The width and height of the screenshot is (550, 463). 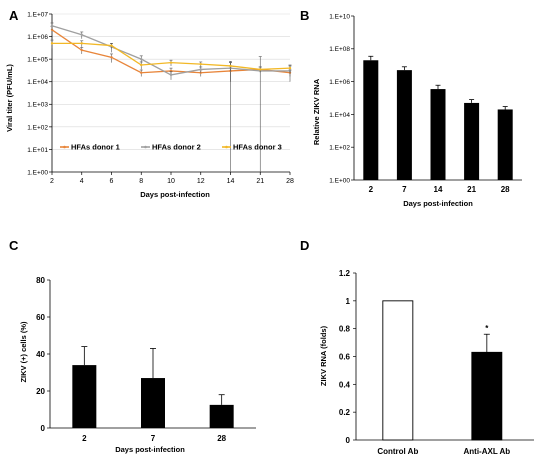 What do you see at coordinates (442, 370) in the screenshot?
I see `chart-d-bars: *` at bounding box center [442, 370].